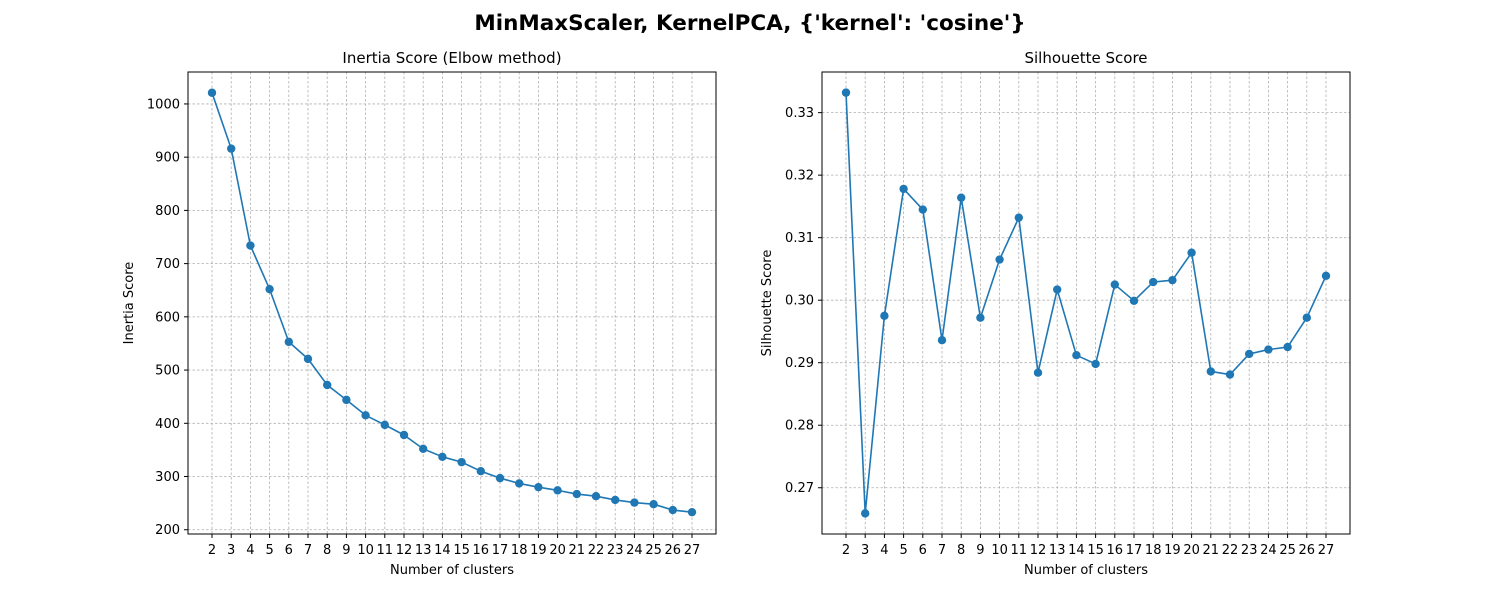 Image resolution: width=1500 pixels, height=600 pixels. Describe the element at coordinates (799, 238) in the screenshot. I see `silhouette-y-tick-label: 0.31` at that location.